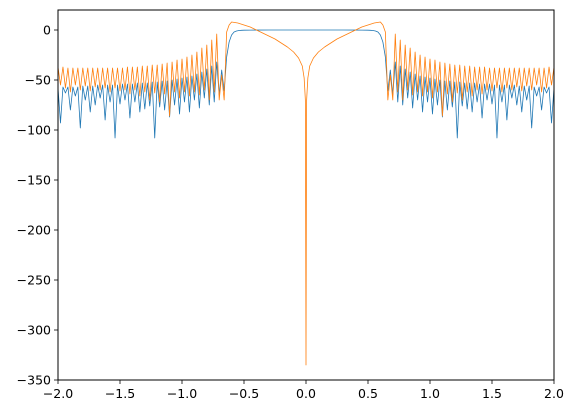 The width and height of the screenshot is (574, 413). I want to click on y-tick-label: −100, so click(34, 130).